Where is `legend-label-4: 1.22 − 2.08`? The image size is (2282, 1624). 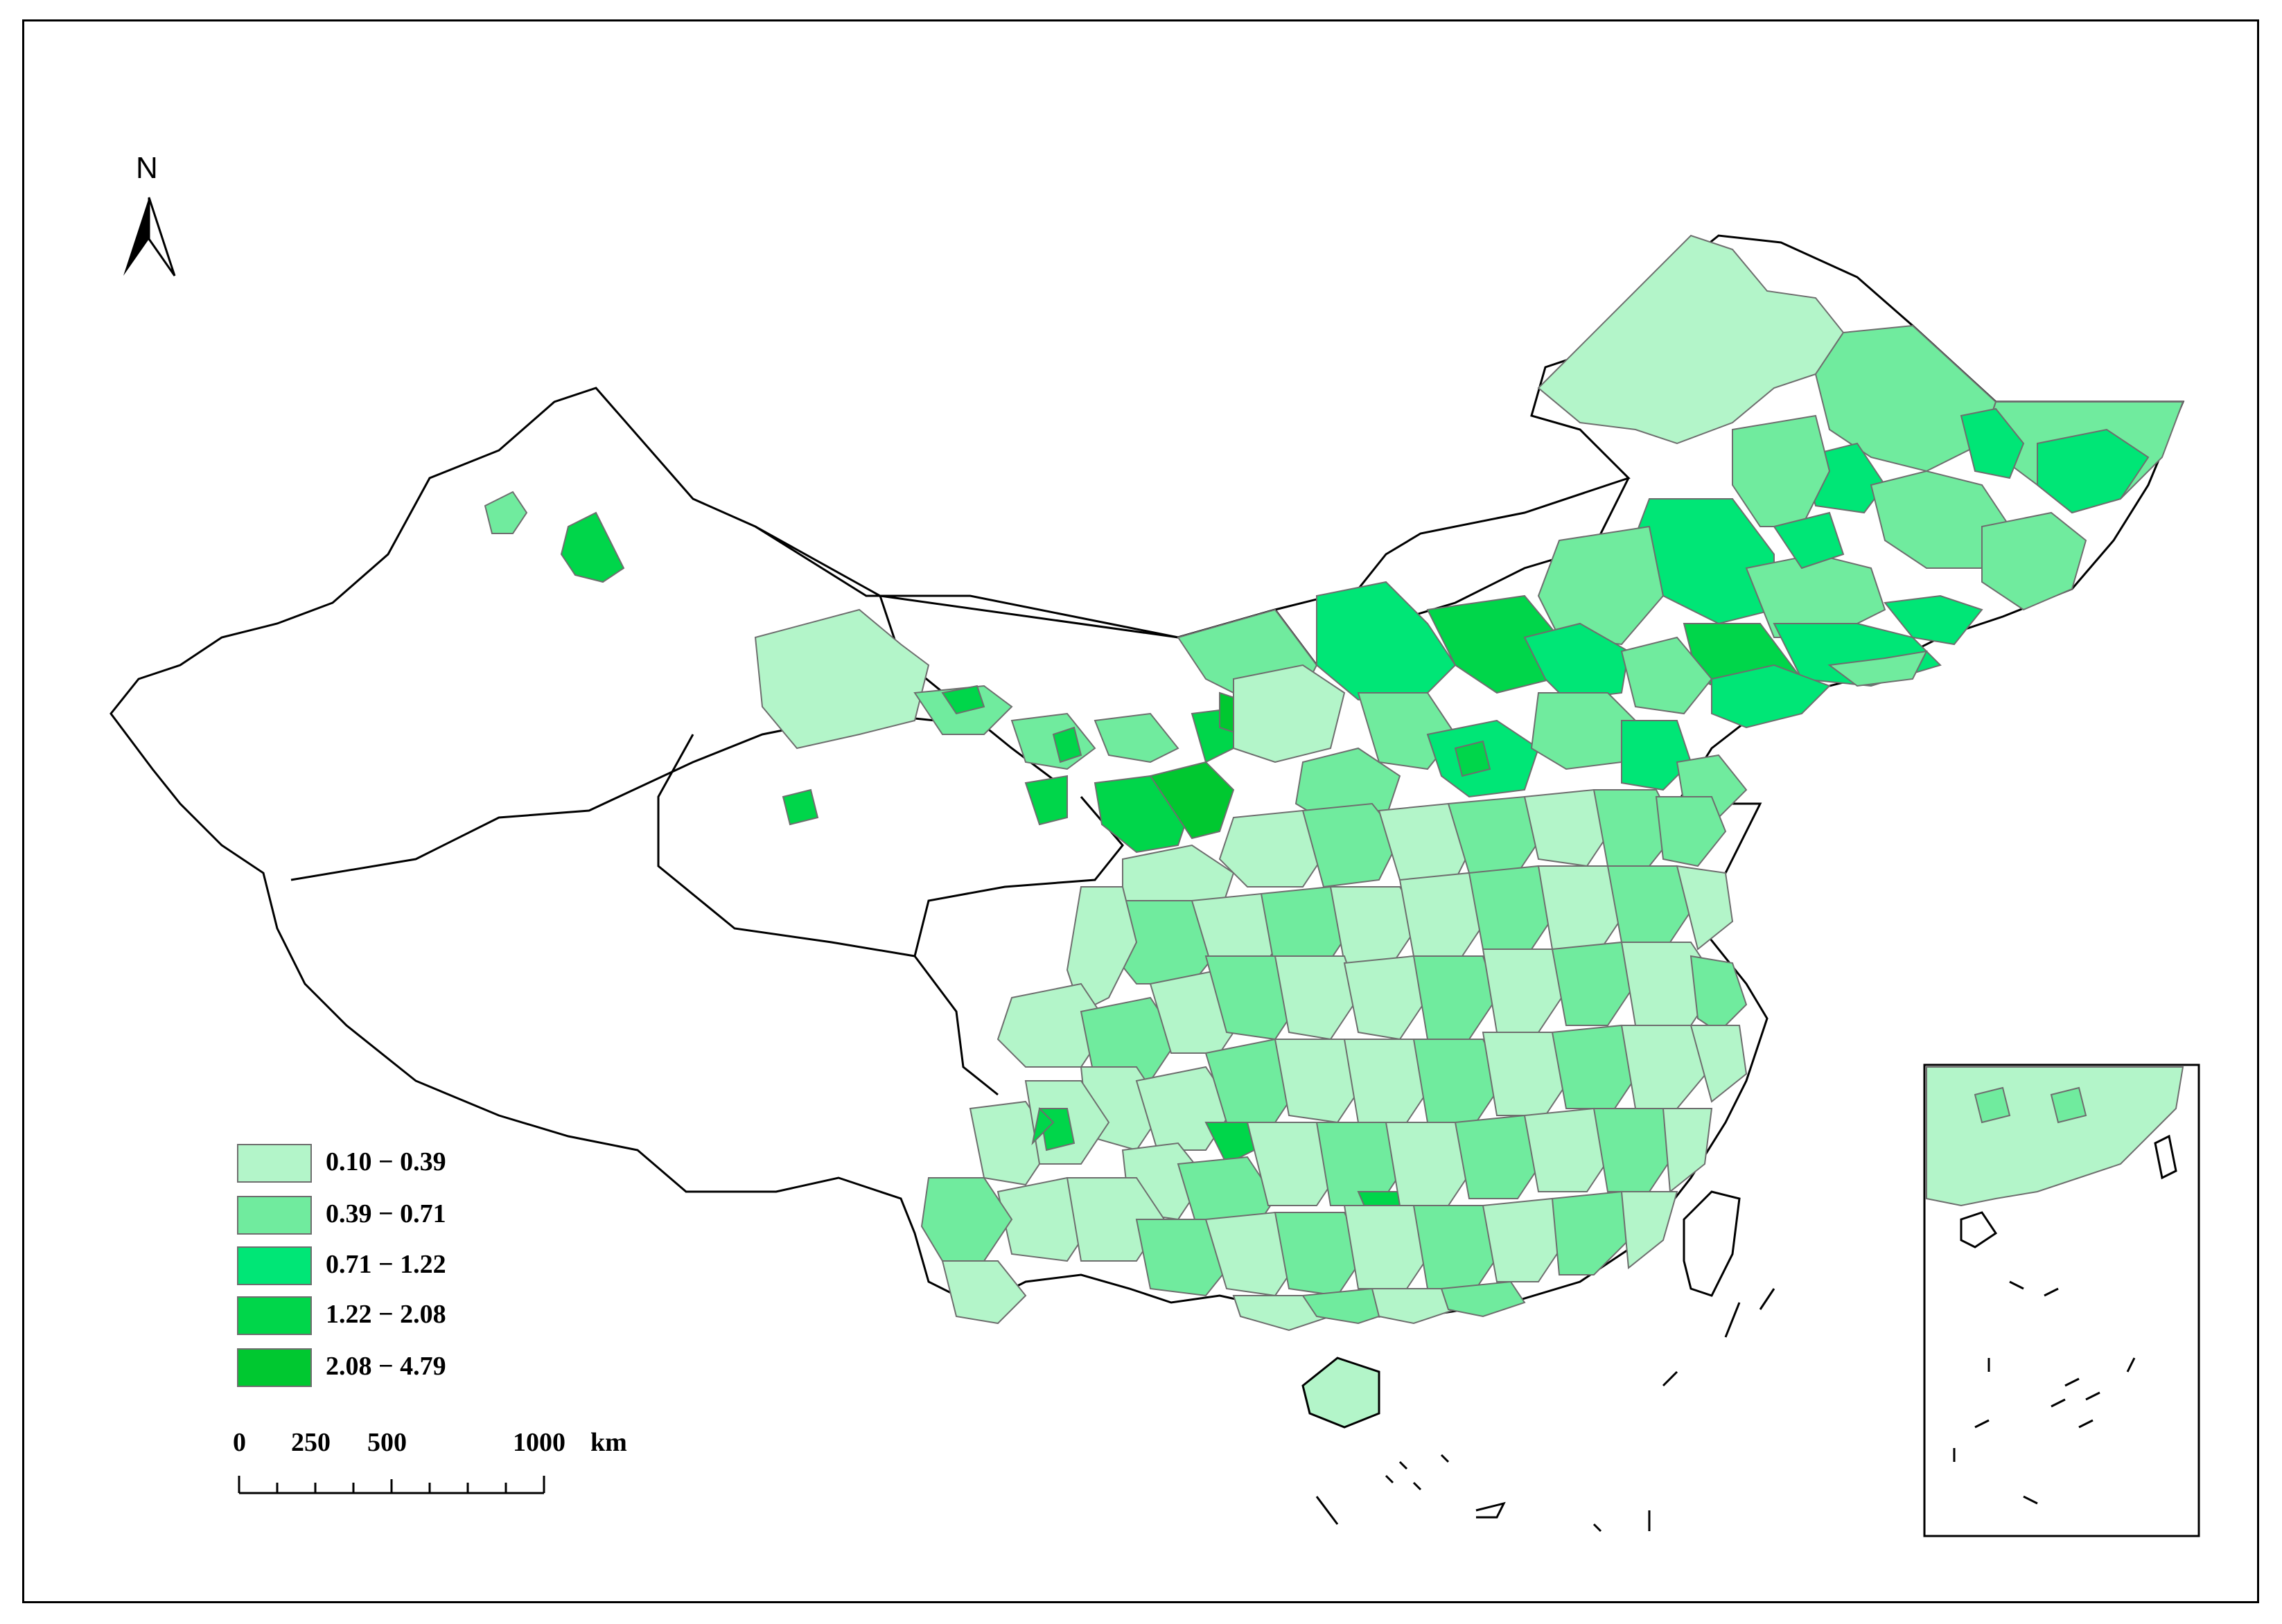
legend-label-4: 1.22 − 2.08 is located at coordinates (386, 1314).